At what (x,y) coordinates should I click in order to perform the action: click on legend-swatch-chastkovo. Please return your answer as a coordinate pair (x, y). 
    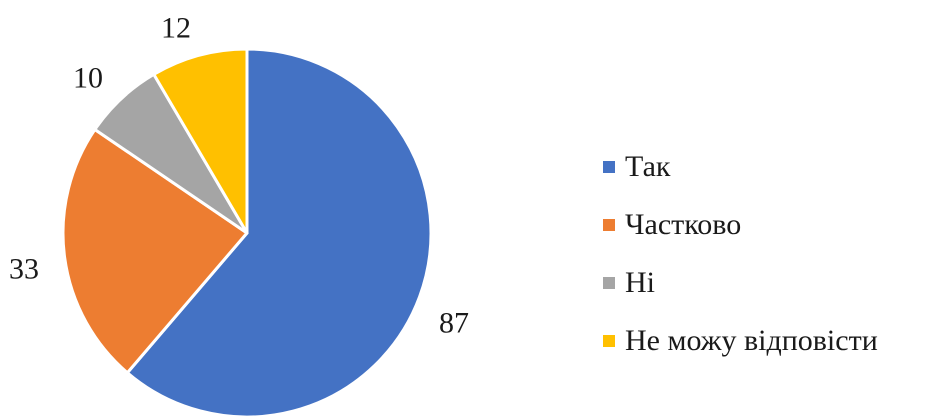
    Looking at the image, I should click on (609, 225).